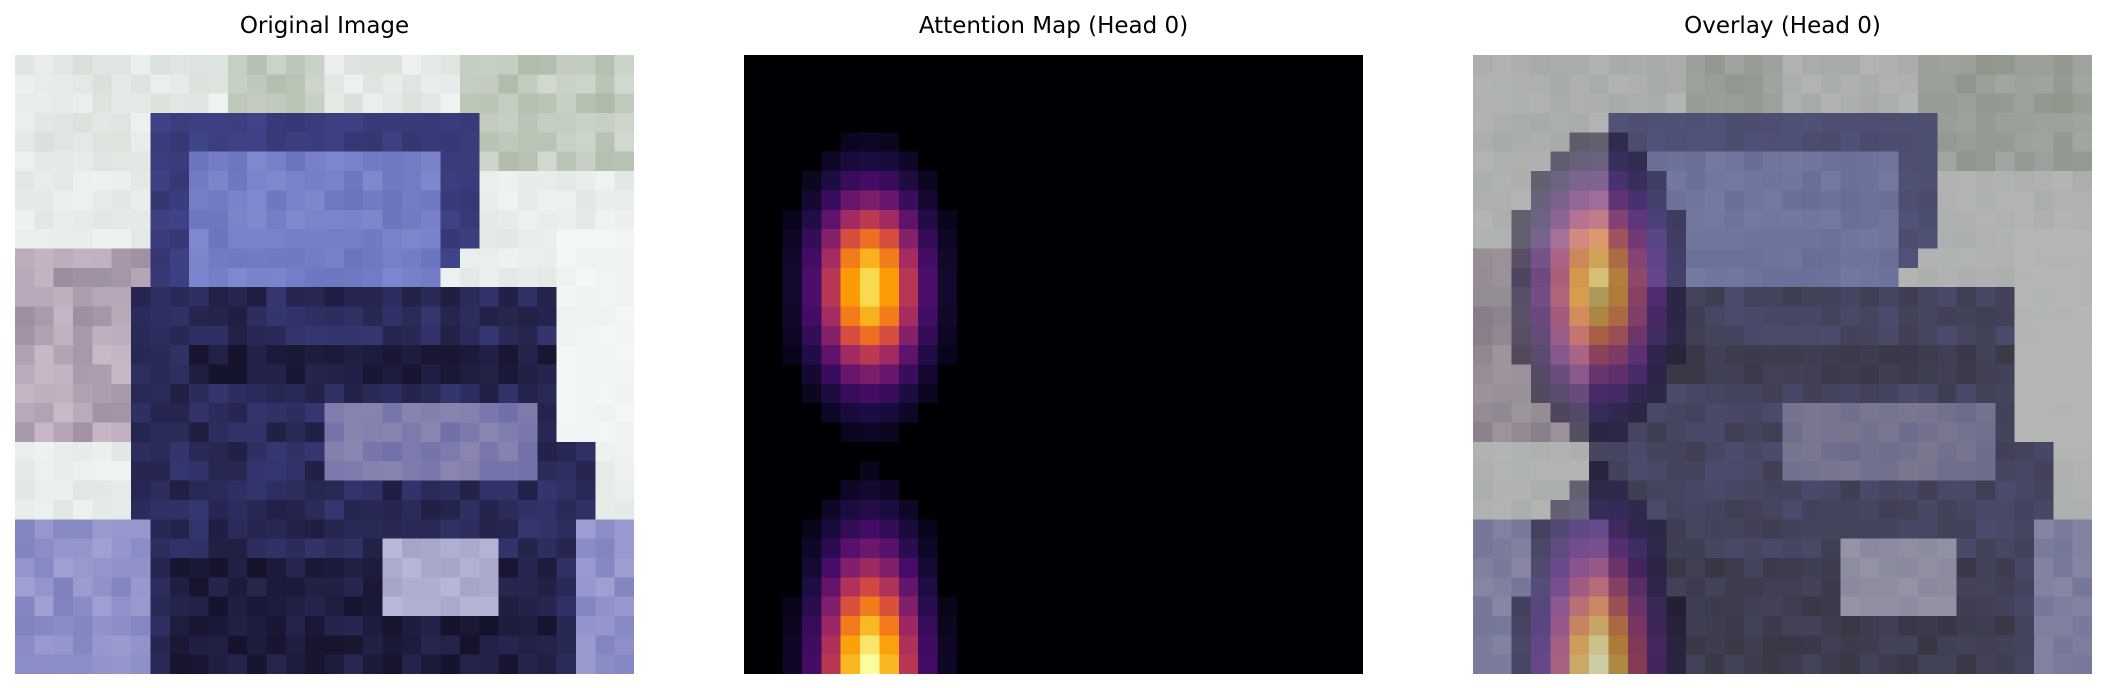 The width and height of the screenshot is (2106, 688). I want to click on attention-map-title: Attention Map (Head 0), so click(1053, 26).